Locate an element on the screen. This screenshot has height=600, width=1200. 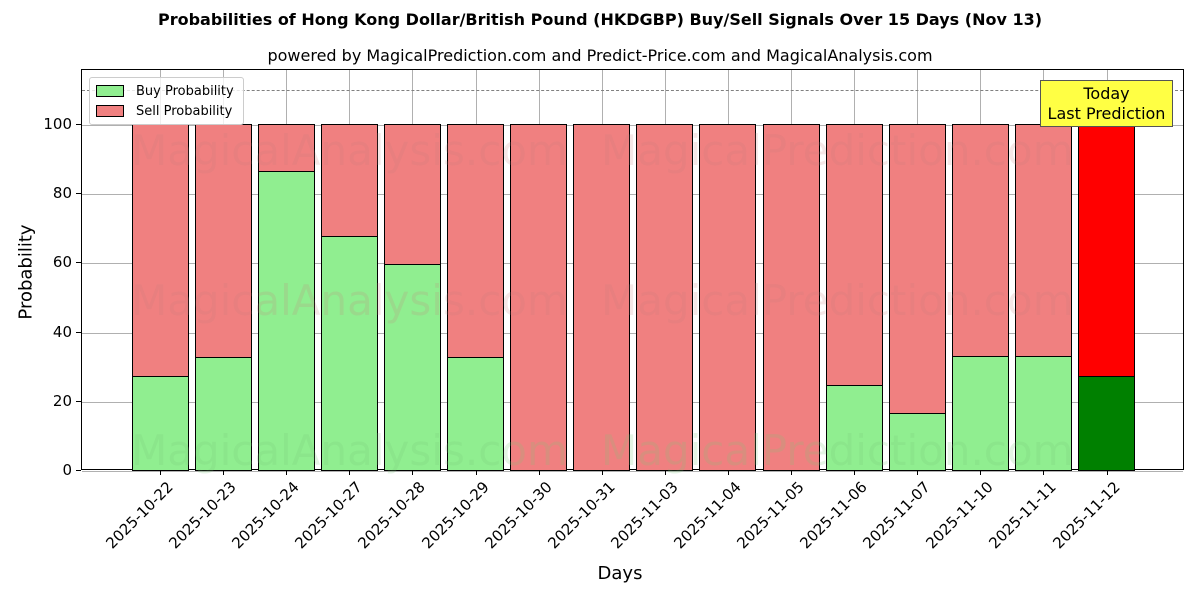
y-tick-label: 0 is located at coordinates (67, 470).